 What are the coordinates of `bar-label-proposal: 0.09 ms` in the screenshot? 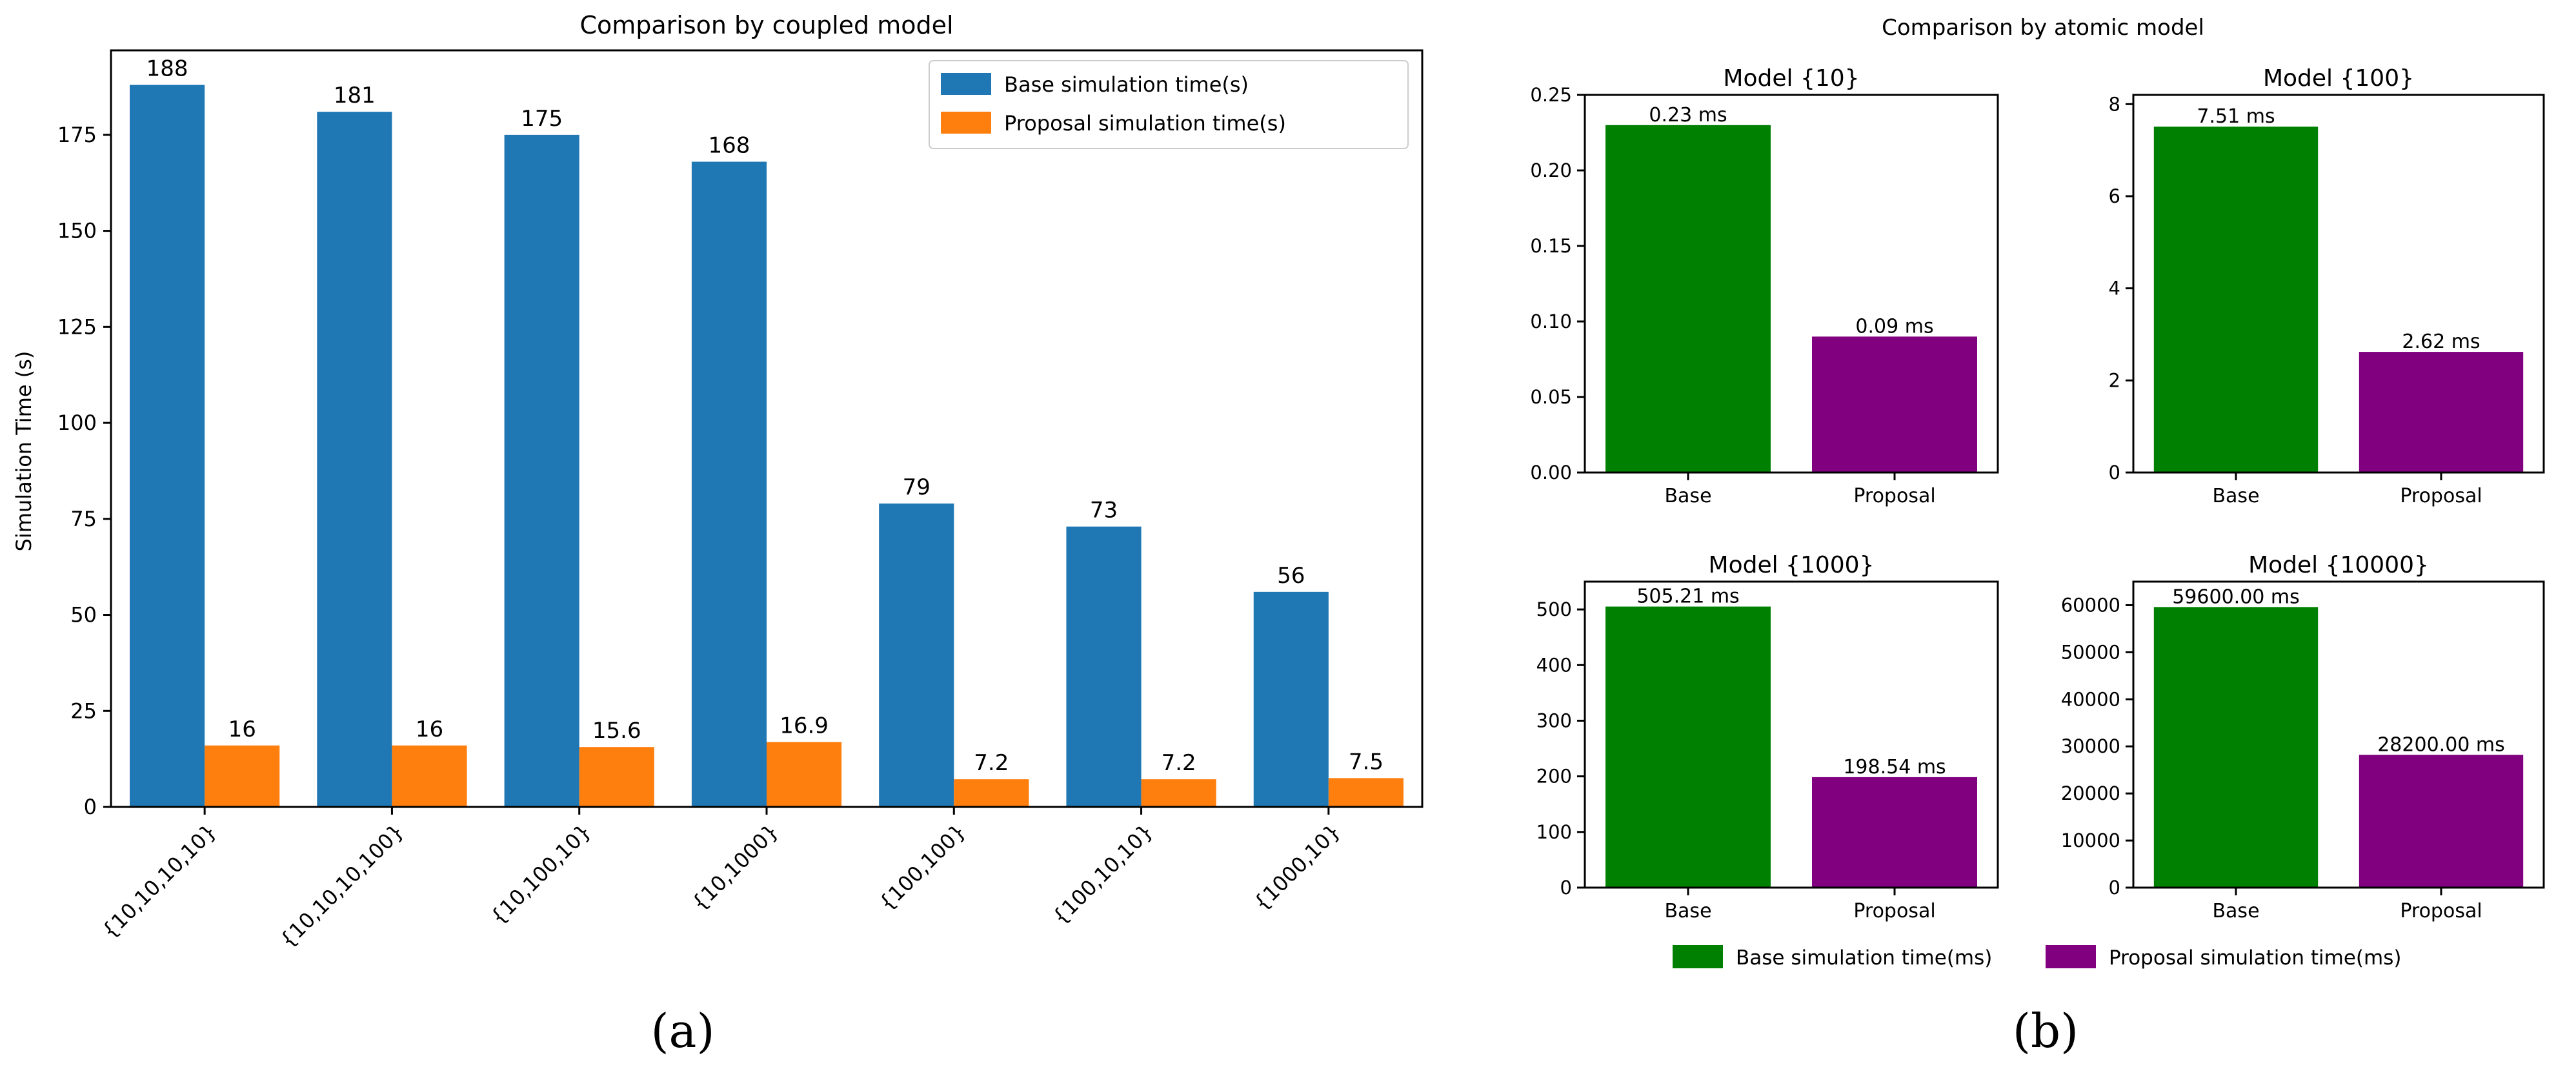 It's located at (1894, 326).